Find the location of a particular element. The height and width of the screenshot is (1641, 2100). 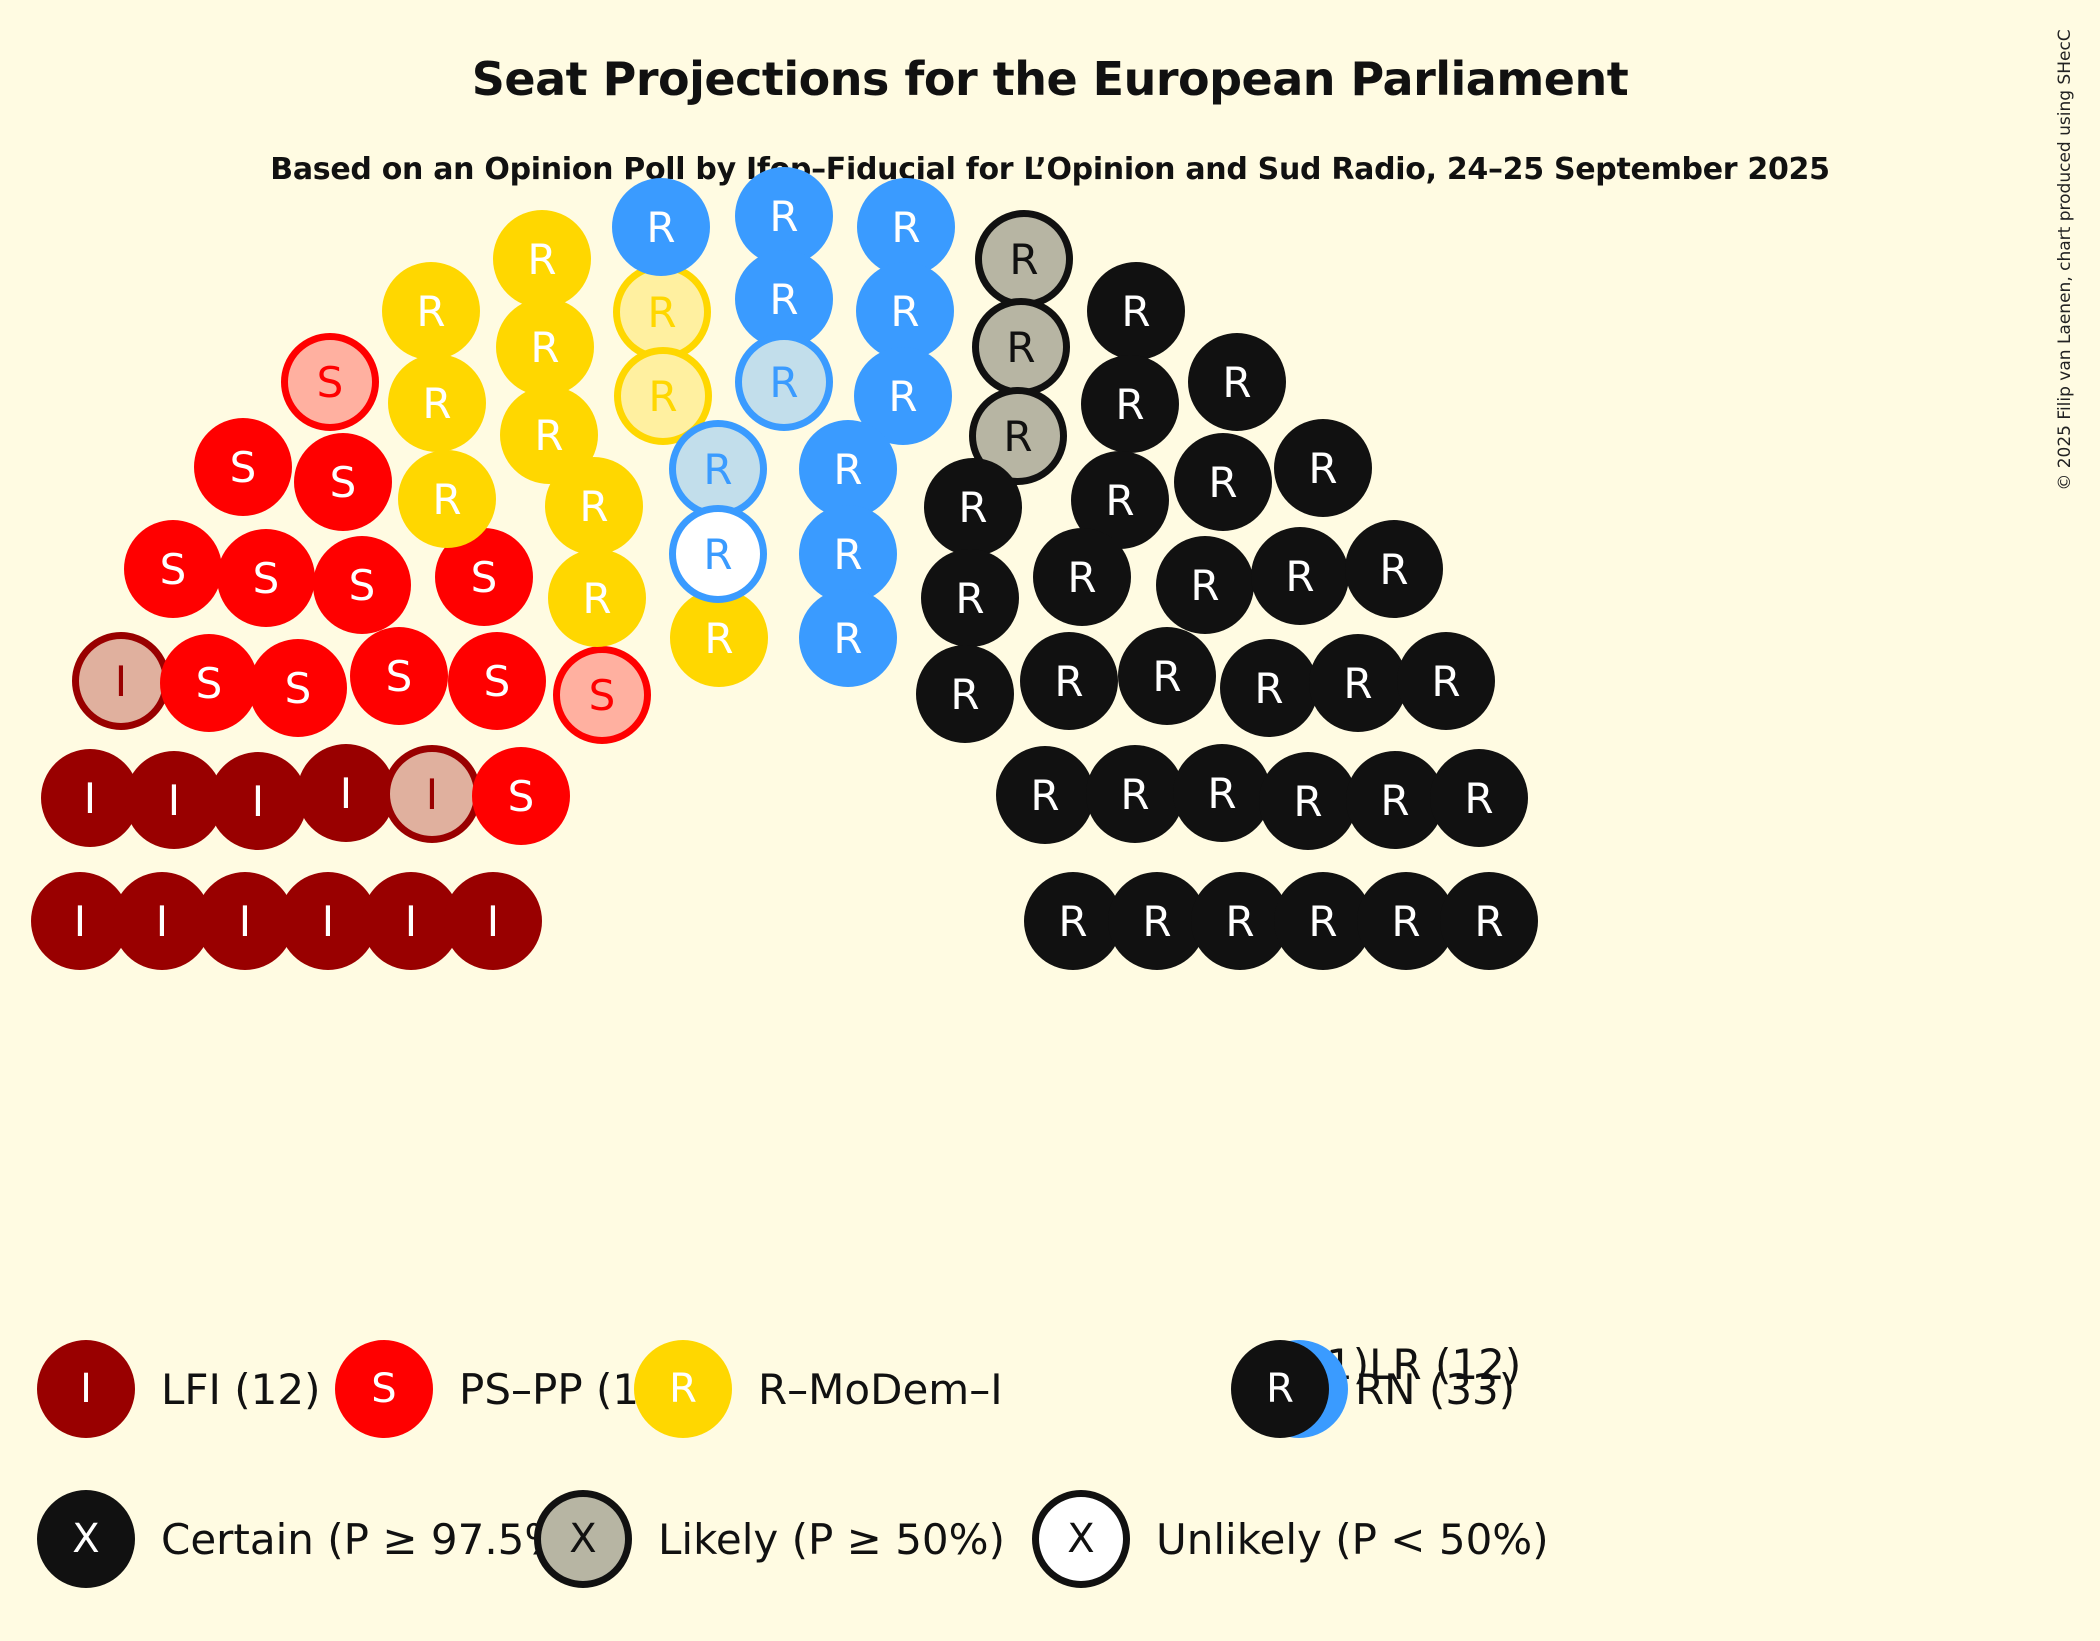

legend-item-rn: R RN (33) is located at coordinates (1373, 1389).